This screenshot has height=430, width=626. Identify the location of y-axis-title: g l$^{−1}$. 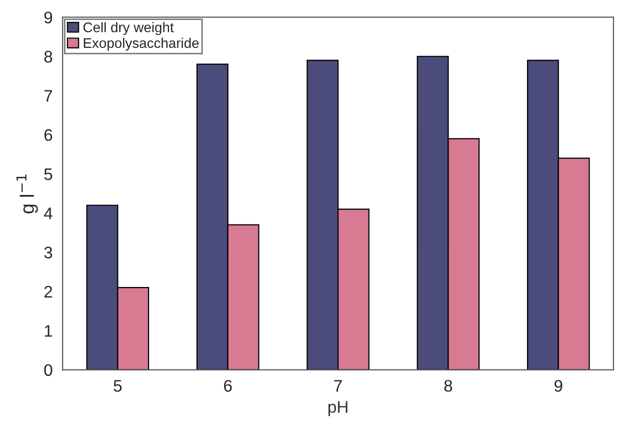
(27, 194).